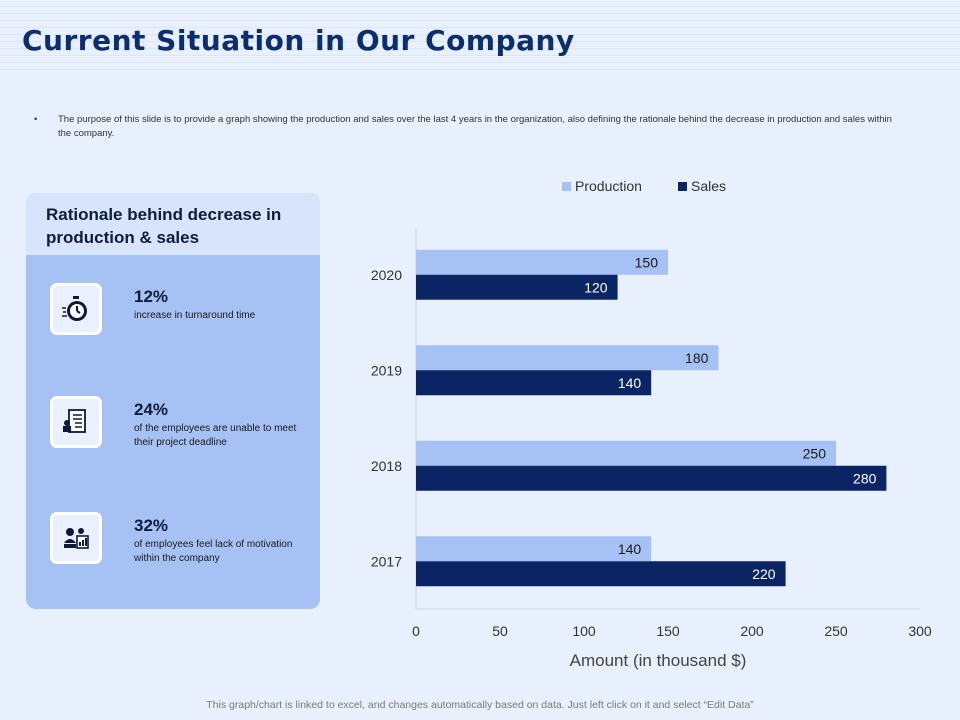 The image size is (960, 720). Describe the element at coordinates (386, 275) in the screenshot. I see `category-label: 2020` at that location.